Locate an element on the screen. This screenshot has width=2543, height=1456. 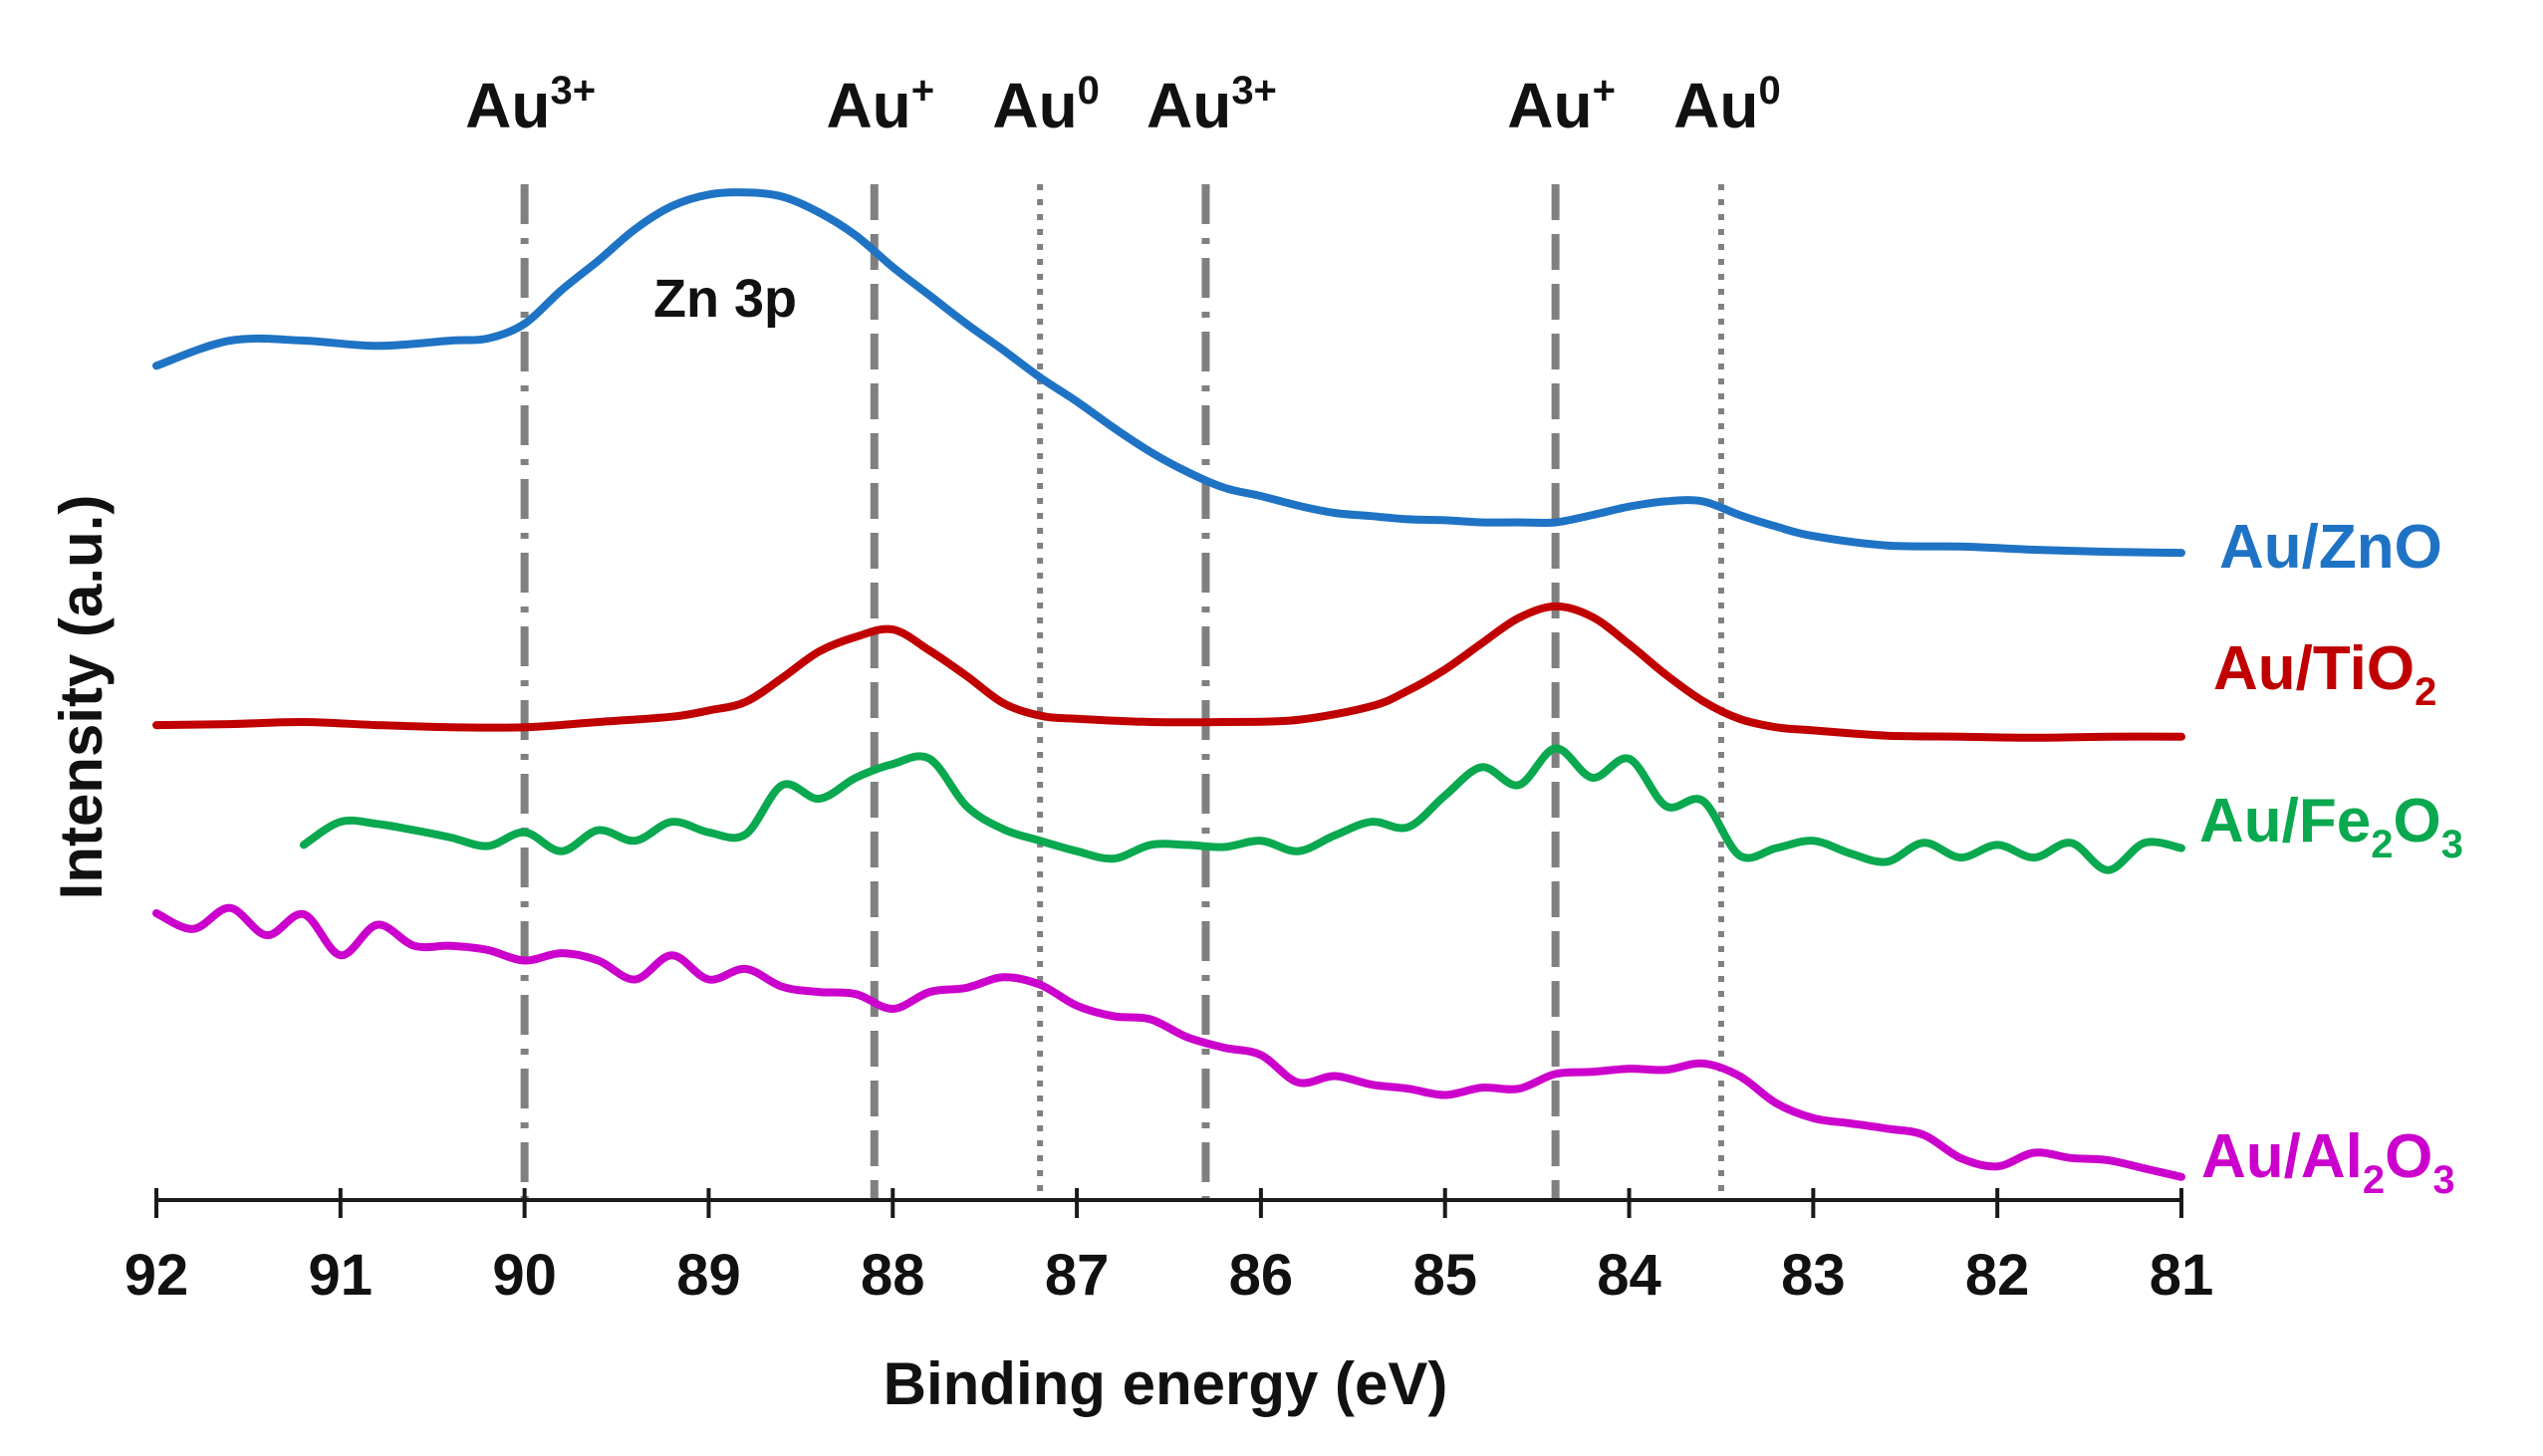
series-labels: Au/ZnO Au/TiO2 Au/Fe2O3 Au/Al2O3 is located at coordinates (2331, 857).